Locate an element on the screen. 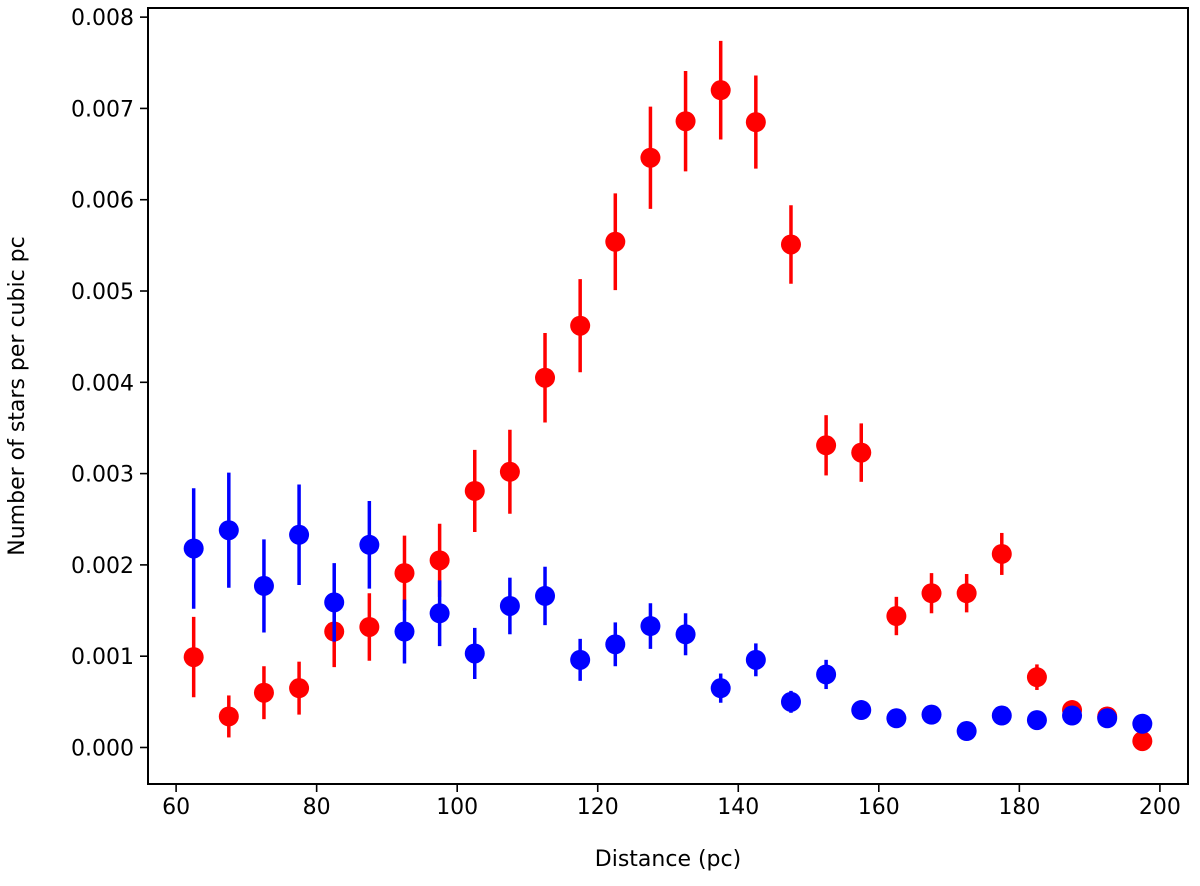 Image resolution: width=1200 pixels, height=886 pixels. x-tick-label: 160 is located at coordinates (879, 807).